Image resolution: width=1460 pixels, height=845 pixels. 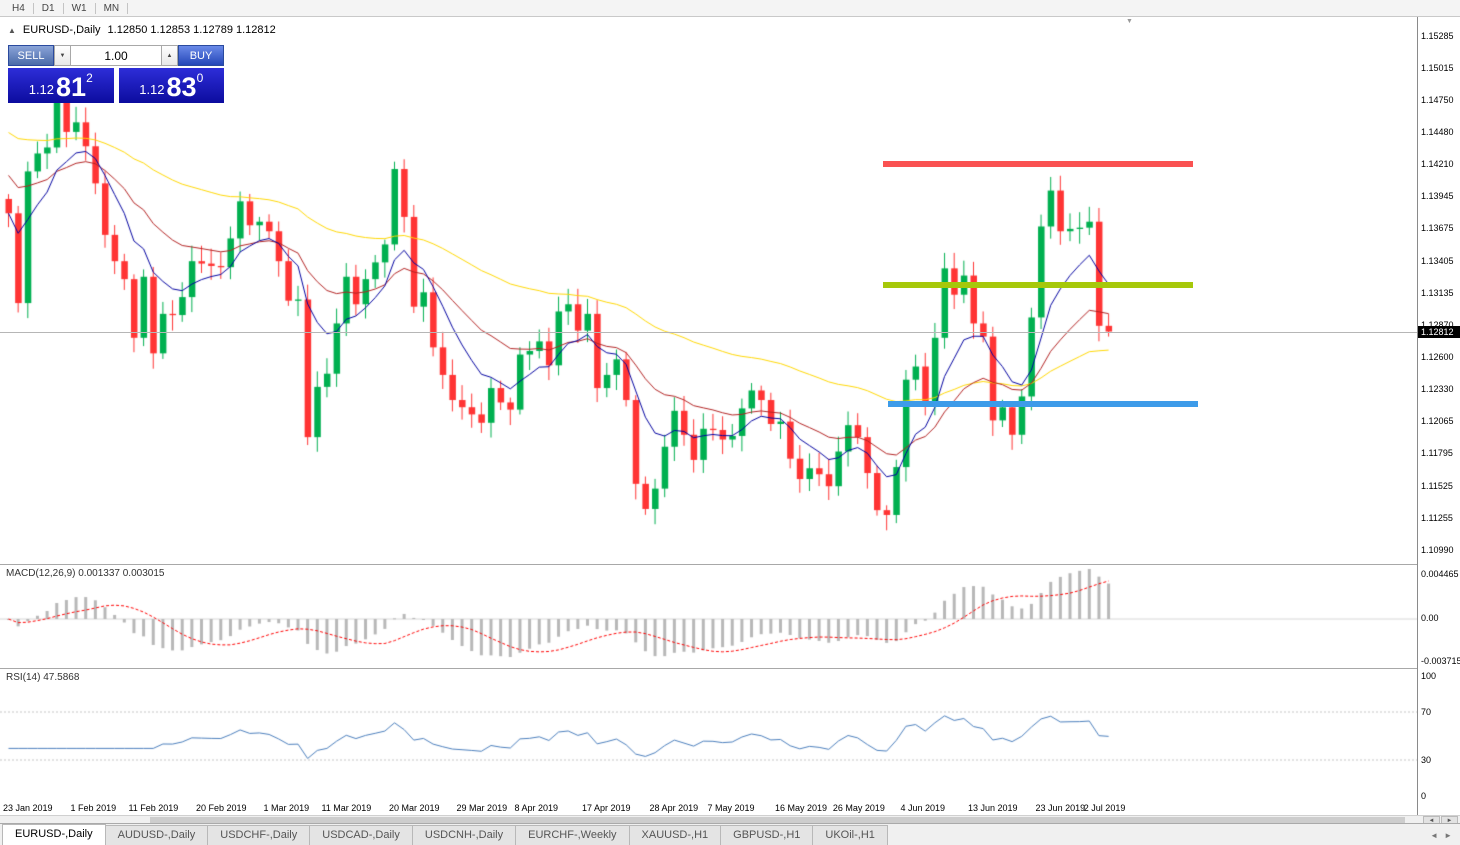 What do you see at coordinates (156, 835) in the screenshot?
I see `chart-tab: AUDUSD-,Daily` at bounding box center [156, 835].